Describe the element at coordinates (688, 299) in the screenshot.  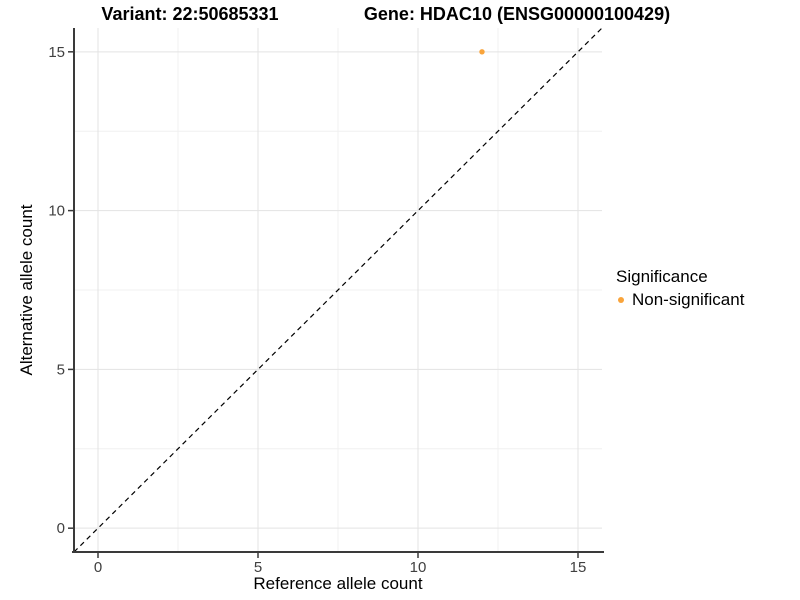
I see `legend-item-label: Non-significant` at that location.